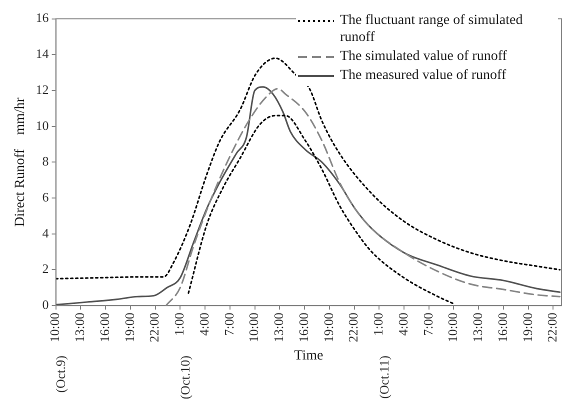 The height and width of the screenshot is (420, 580). What do you see at coordinates (45, 268) in the screenshot?
I see `y-tick-label: 2` at bounding box center [45, 268].